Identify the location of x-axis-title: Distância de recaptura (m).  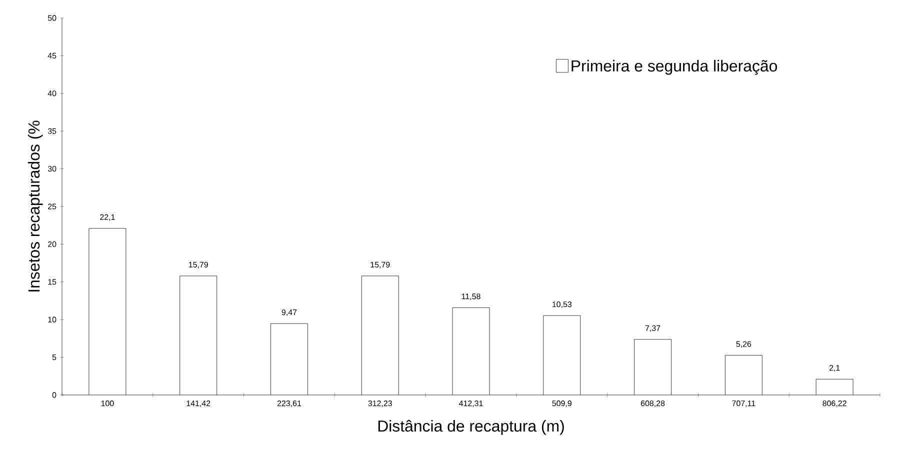
(471, 427).